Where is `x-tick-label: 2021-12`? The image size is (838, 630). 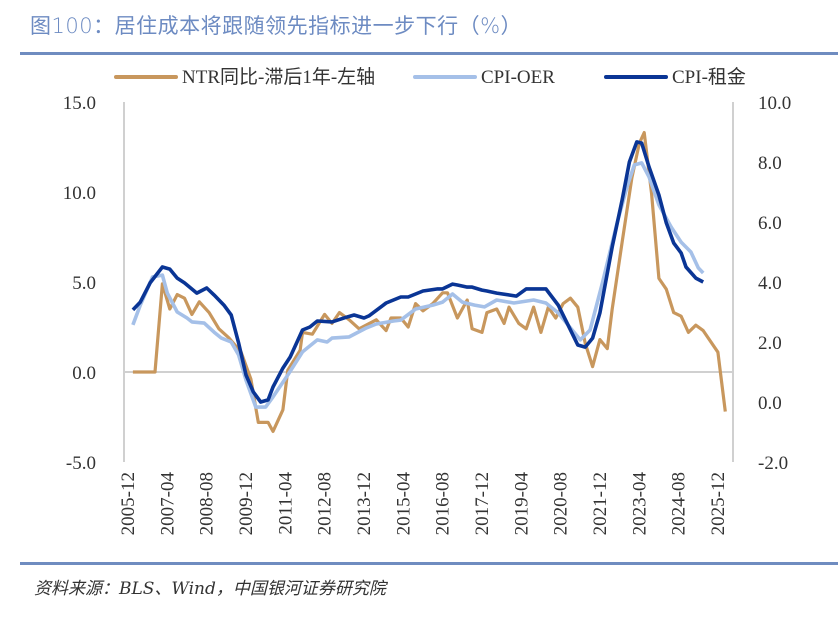 x-tick-label: 2021-12 is located at coordinates (600, 503).